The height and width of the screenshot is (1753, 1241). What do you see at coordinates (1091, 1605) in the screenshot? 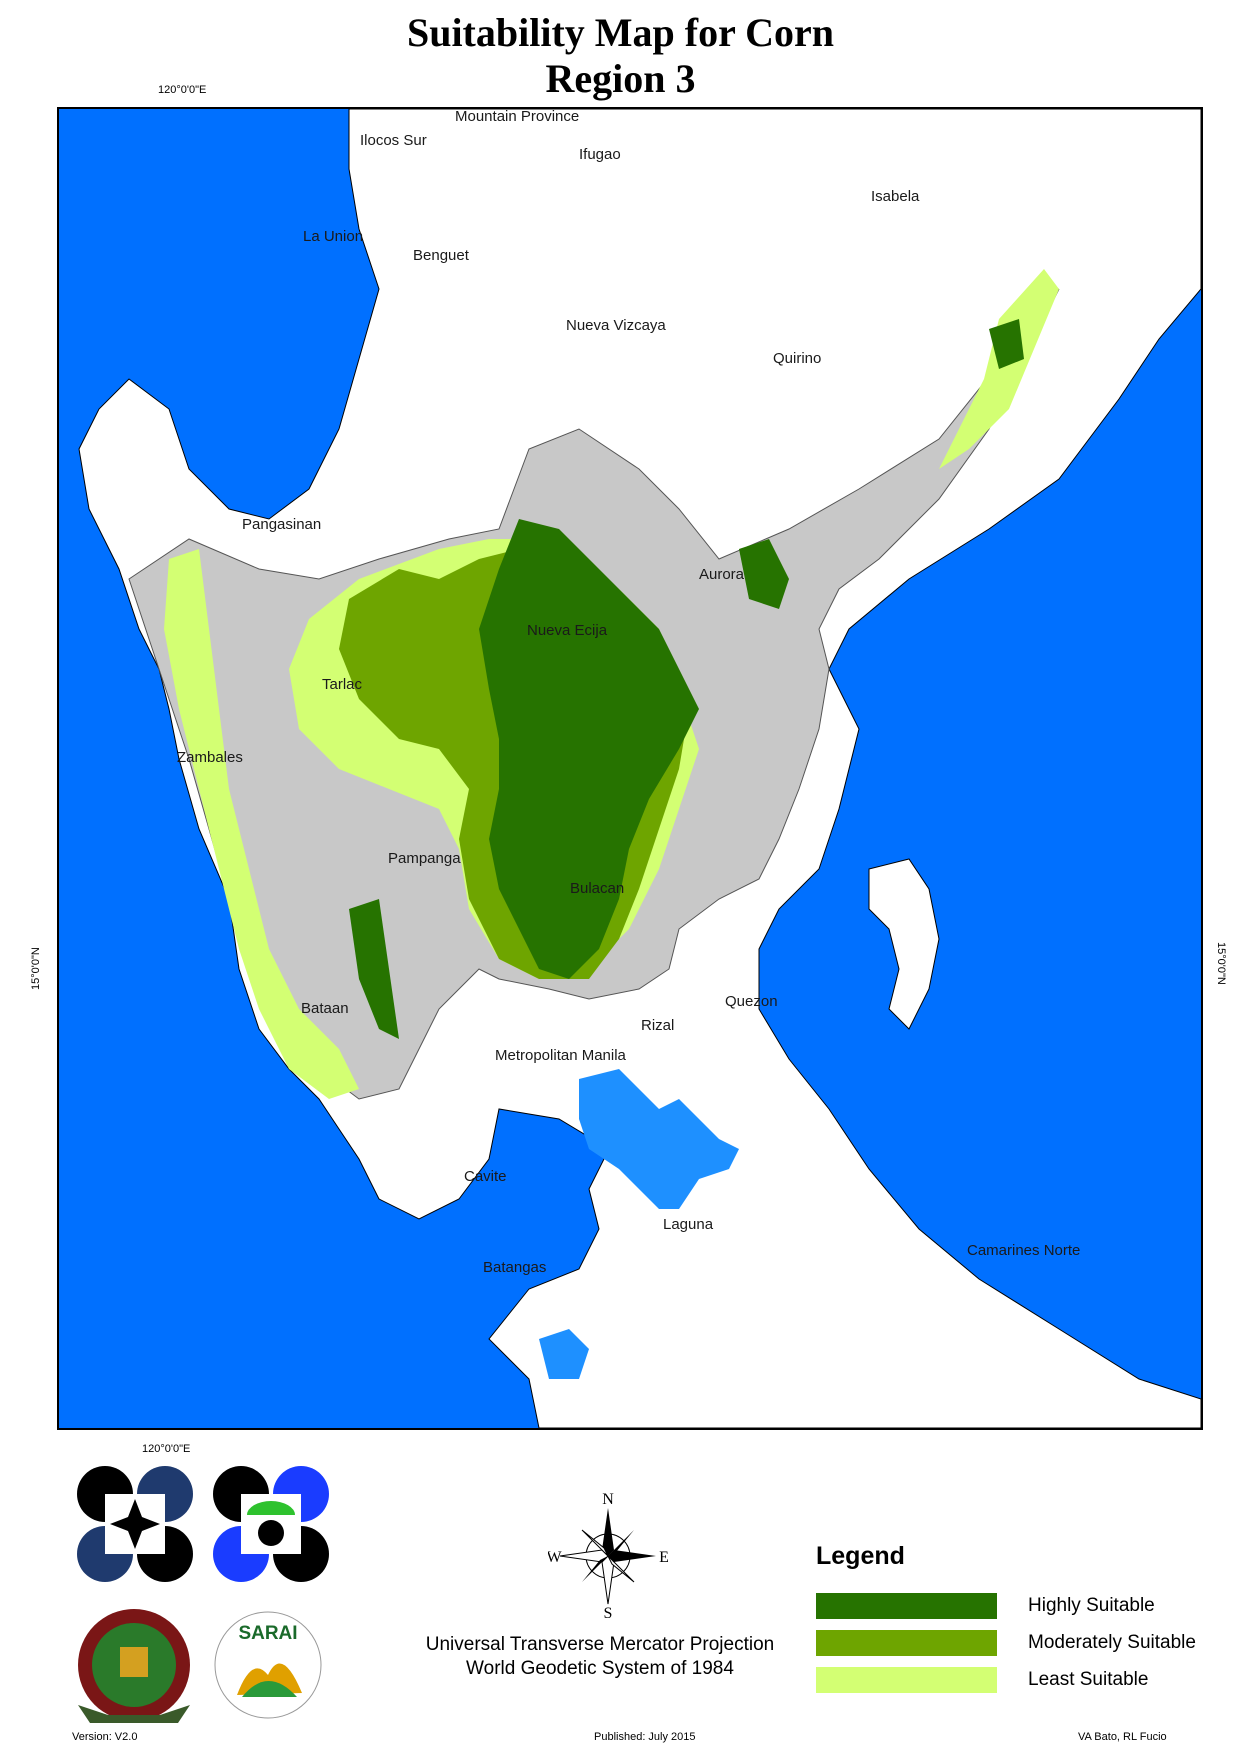
I see `legend-label-highly: Highly Suitable` at bounding box center [1091, 1605].